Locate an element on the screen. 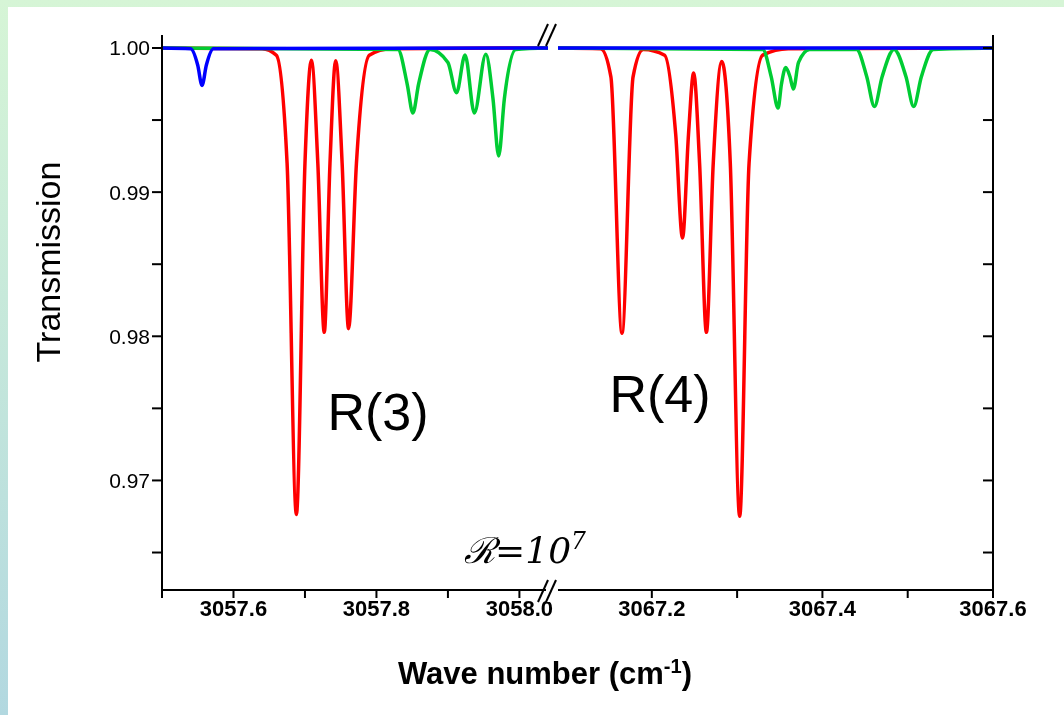 This screenshot has height=715, width=1064. y-tick-label: 0.97 is located at coordinates (129, 480).